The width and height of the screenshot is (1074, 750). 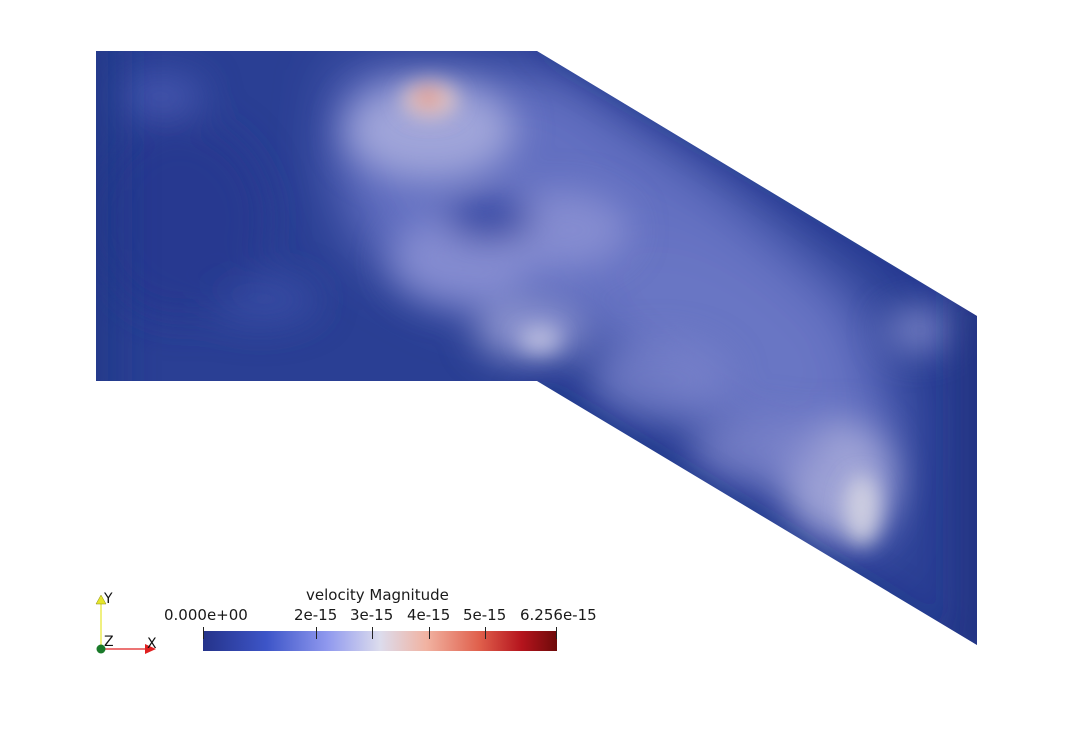 I want to click on y-axis-label: Y, so click(x=108, y=599).